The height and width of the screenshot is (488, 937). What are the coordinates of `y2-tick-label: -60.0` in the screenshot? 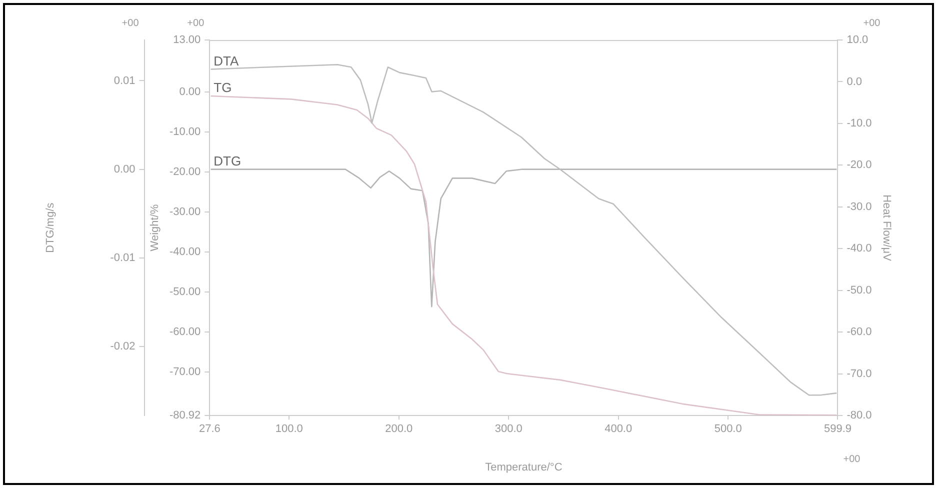 It's located at (859, 332).